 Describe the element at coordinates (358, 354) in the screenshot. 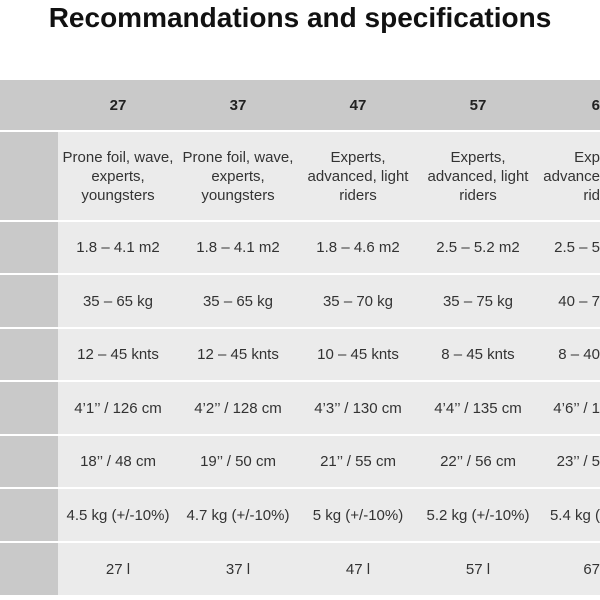

I see `table-cell: 10 – 45 knts` at that location.